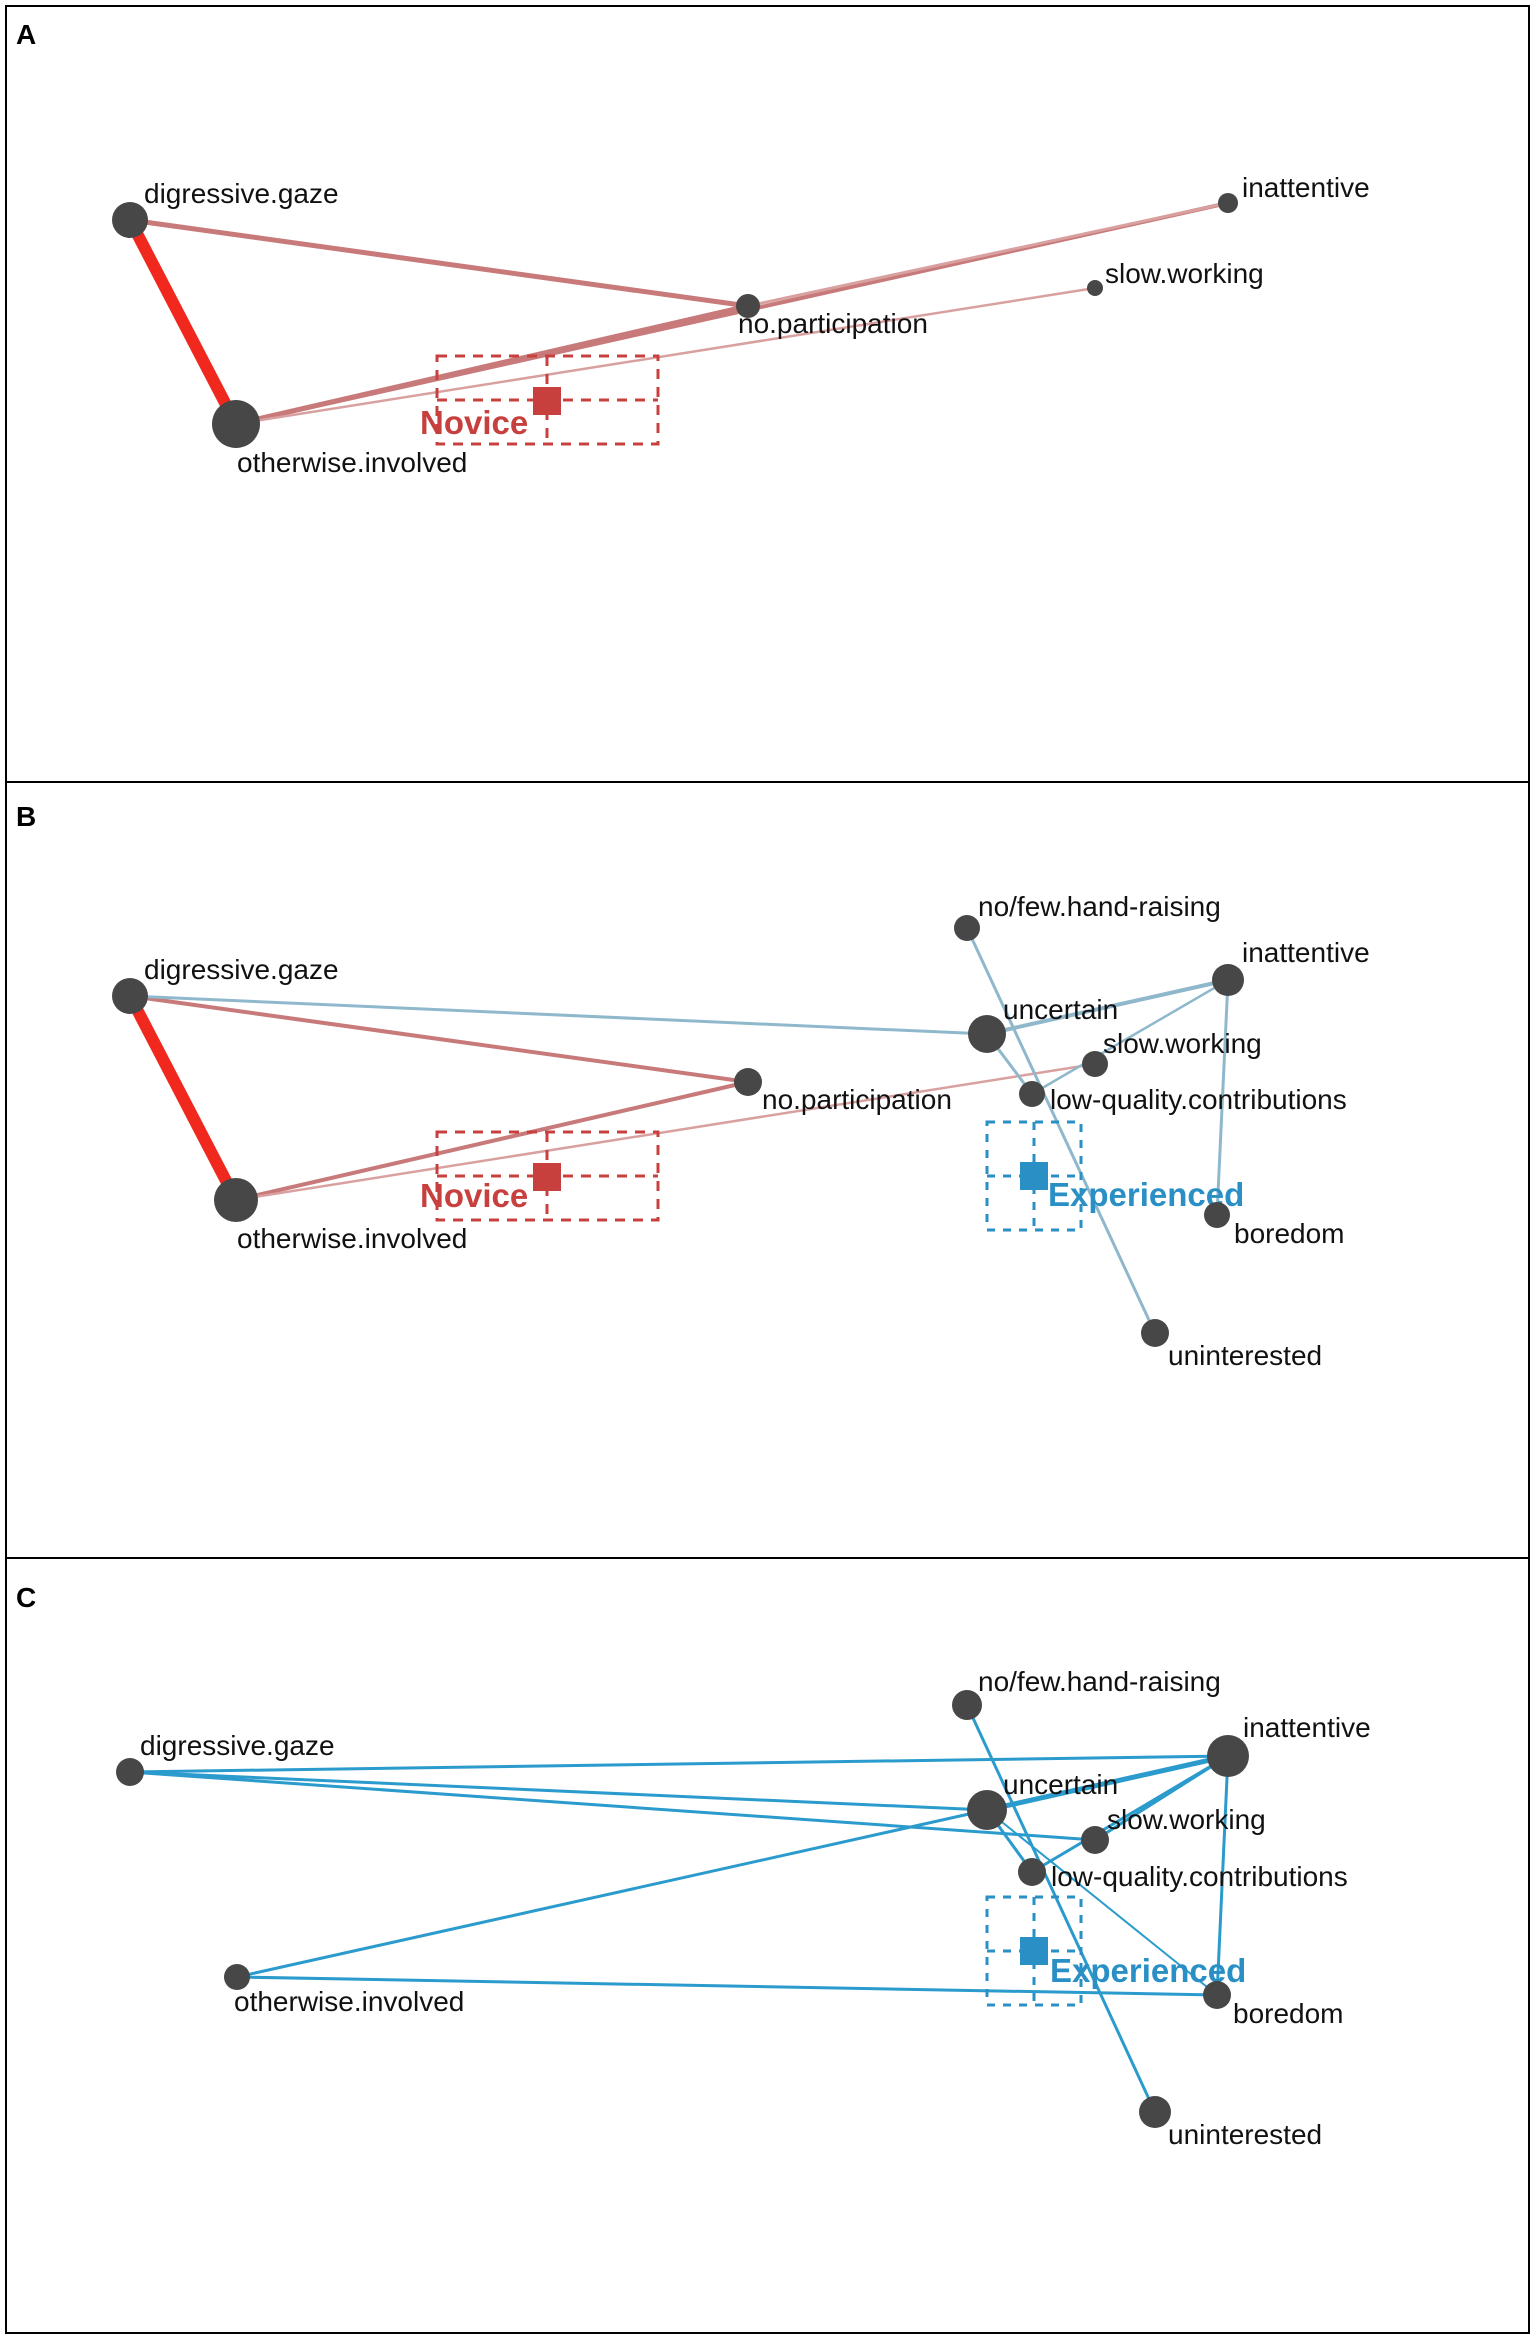 Image resolution: width=1535 pixels, height=2339 pixels. What do you see at coordinates (26, 1597) in the screenshot?
I see `panel-c-letter: C` at bounding box center [26, 1597].